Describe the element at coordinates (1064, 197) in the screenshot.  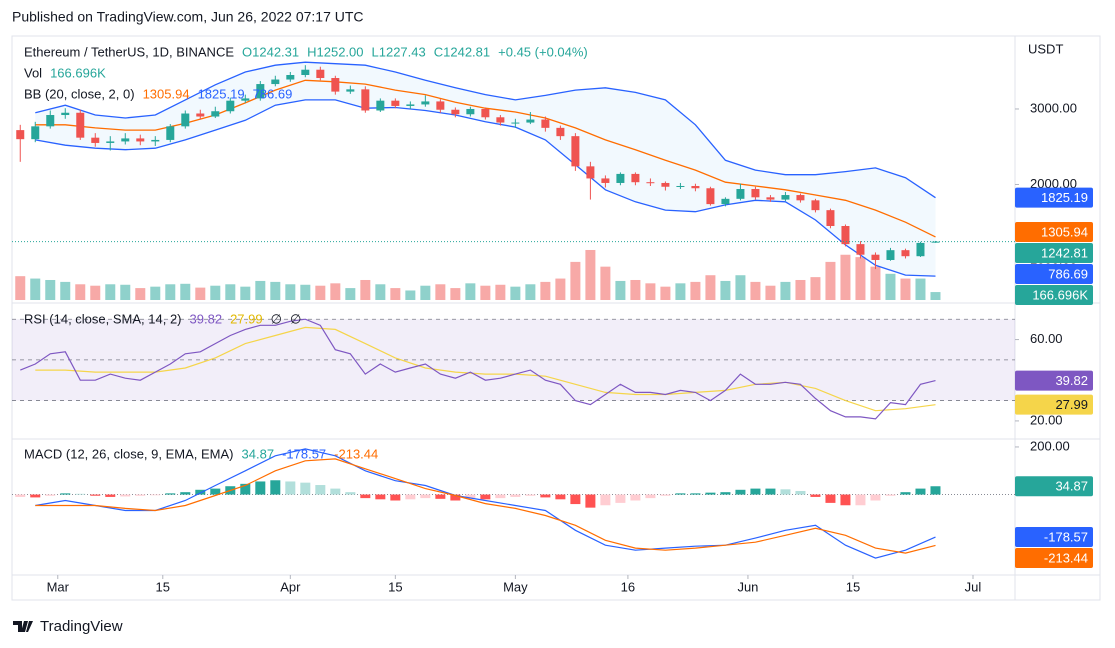
I see `price-badge-label: 1825.19` at that location.